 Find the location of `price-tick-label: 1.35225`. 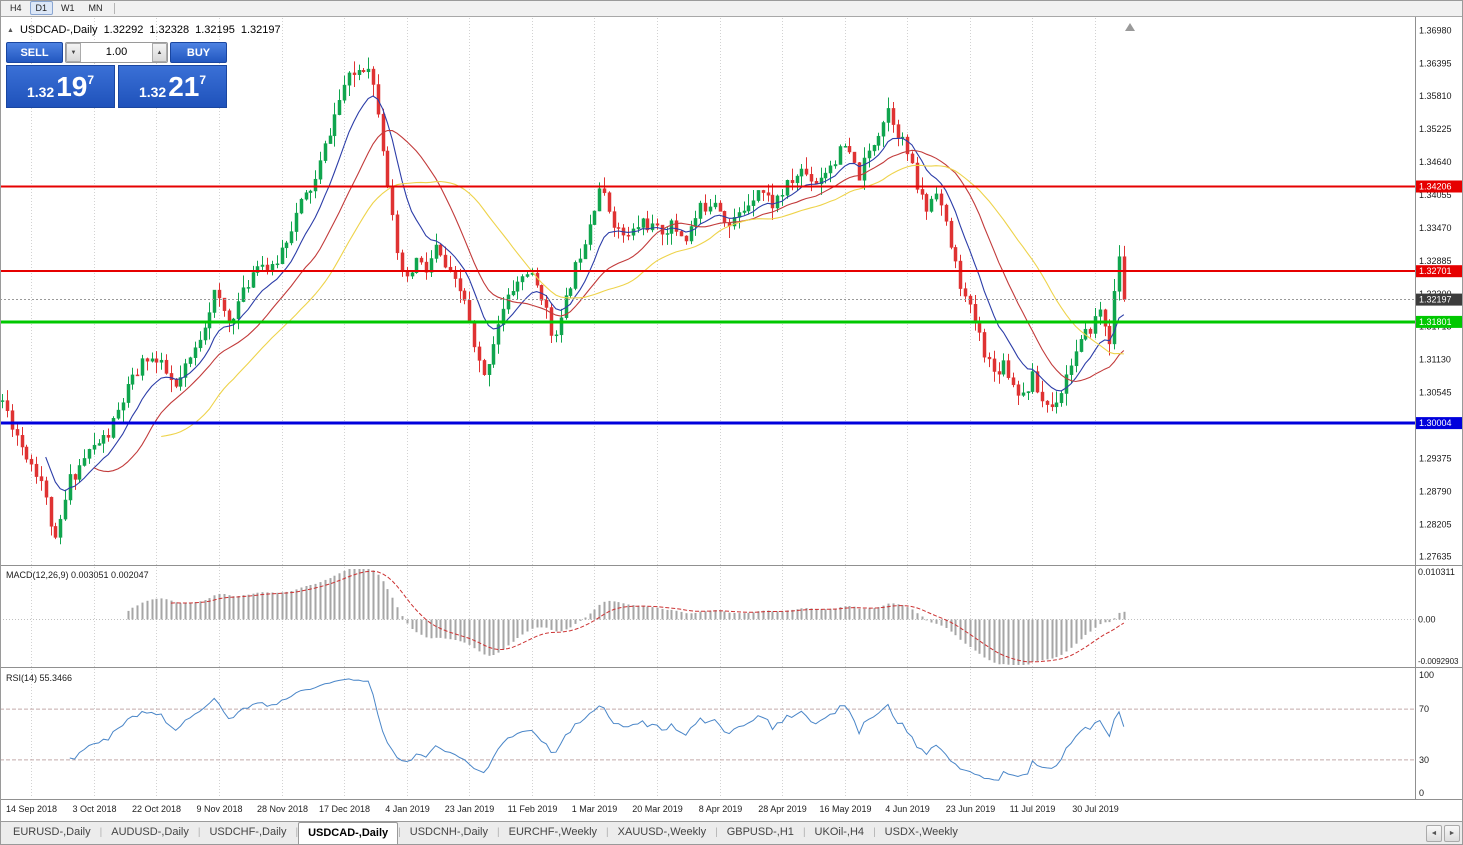

price-tick-label: 1.35225 is located at coordinates (1435, 129).